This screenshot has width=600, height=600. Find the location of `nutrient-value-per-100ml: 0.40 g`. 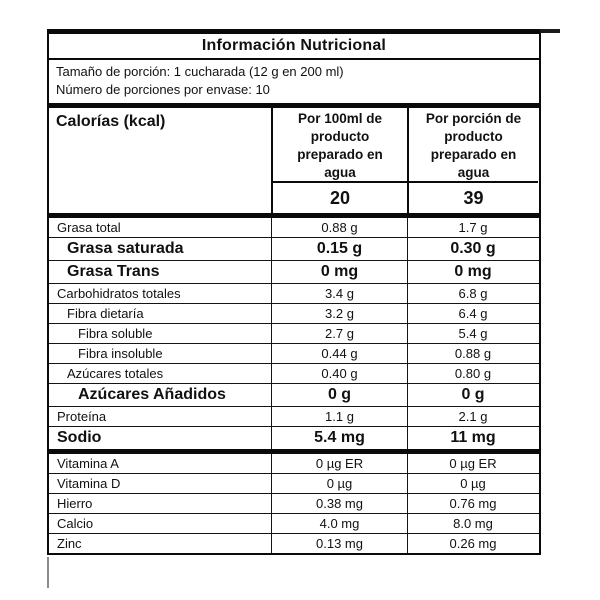

nutrient-value-per-100ml: 0.40 g is located at coordinates (339, 374).